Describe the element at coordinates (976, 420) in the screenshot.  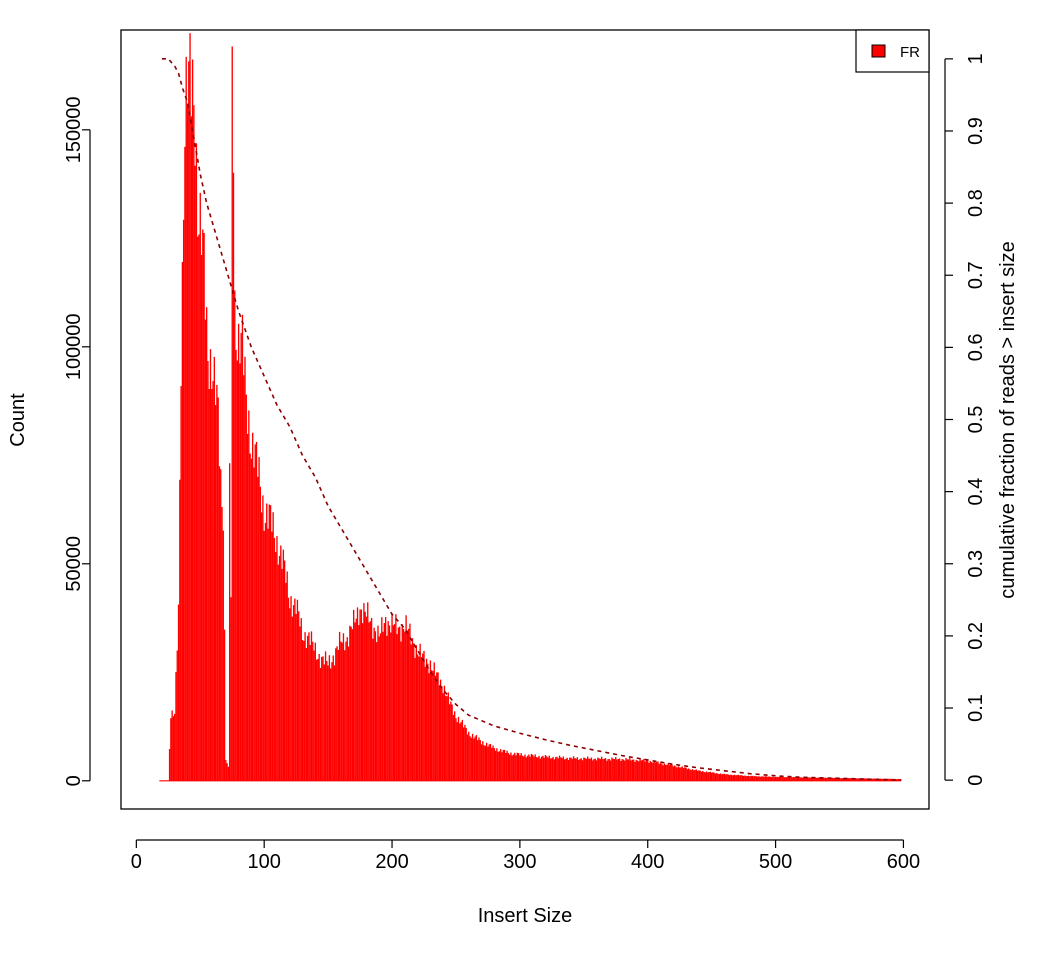
I see `y2-tick-label: 0.5` at that location.